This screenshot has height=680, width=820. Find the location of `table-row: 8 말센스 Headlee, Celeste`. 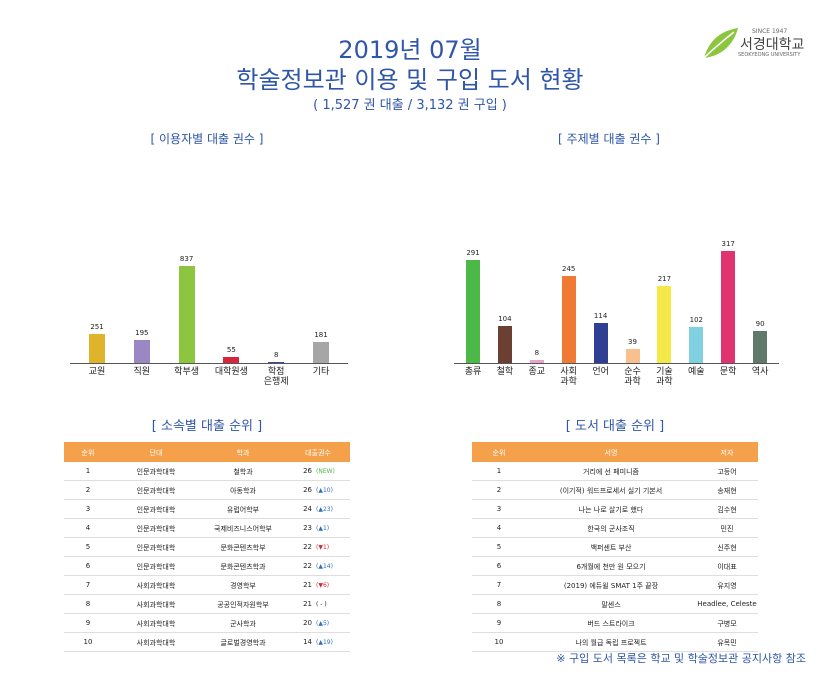

table-row: 8 말센스 Headlee, Celeste is located at coordinates (615, 604).